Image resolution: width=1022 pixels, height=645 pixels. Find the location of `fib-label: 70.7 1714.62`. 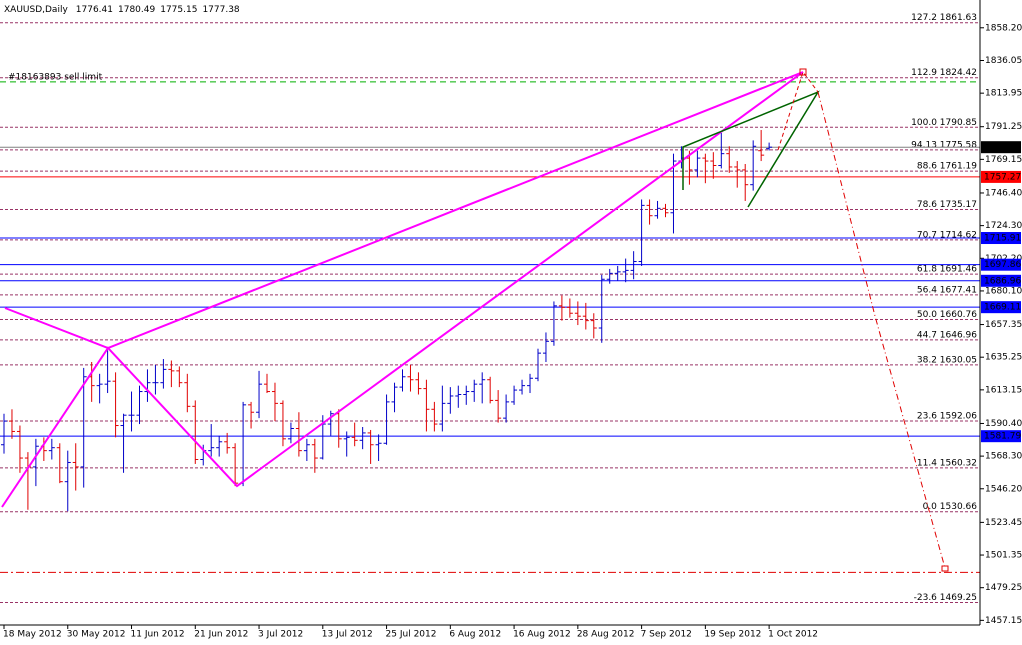

fib-label: 70.7 1714.62 is located at coordinates (947, 235).